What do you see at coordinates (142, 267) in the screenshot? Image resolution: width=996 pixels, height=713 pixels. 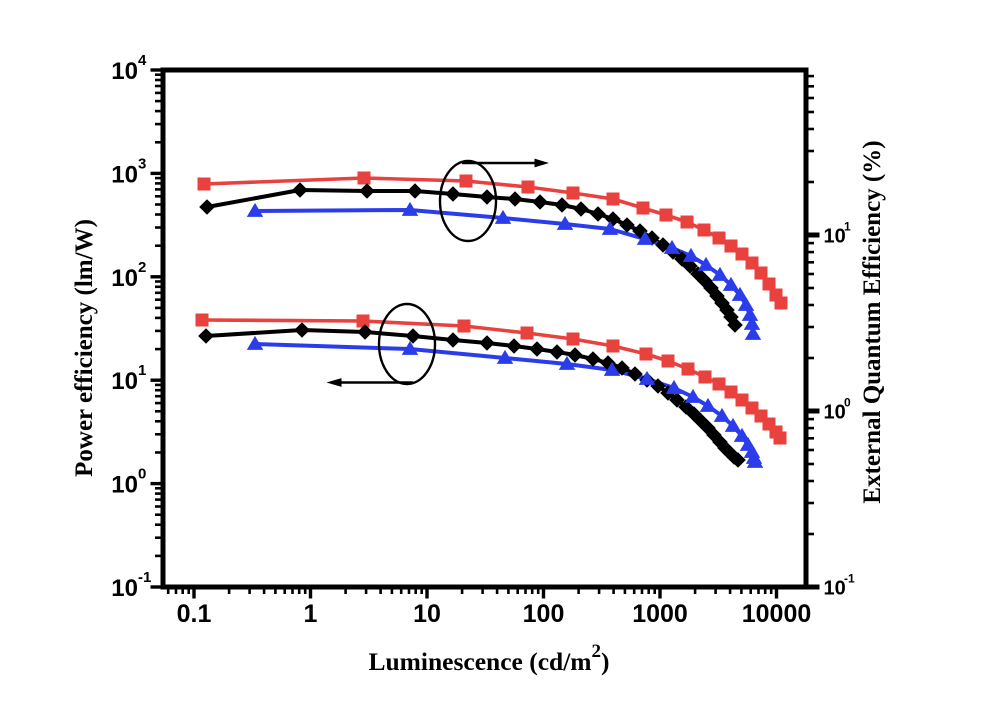 I see `svg-text: 2` at bounding box center [142, 267].